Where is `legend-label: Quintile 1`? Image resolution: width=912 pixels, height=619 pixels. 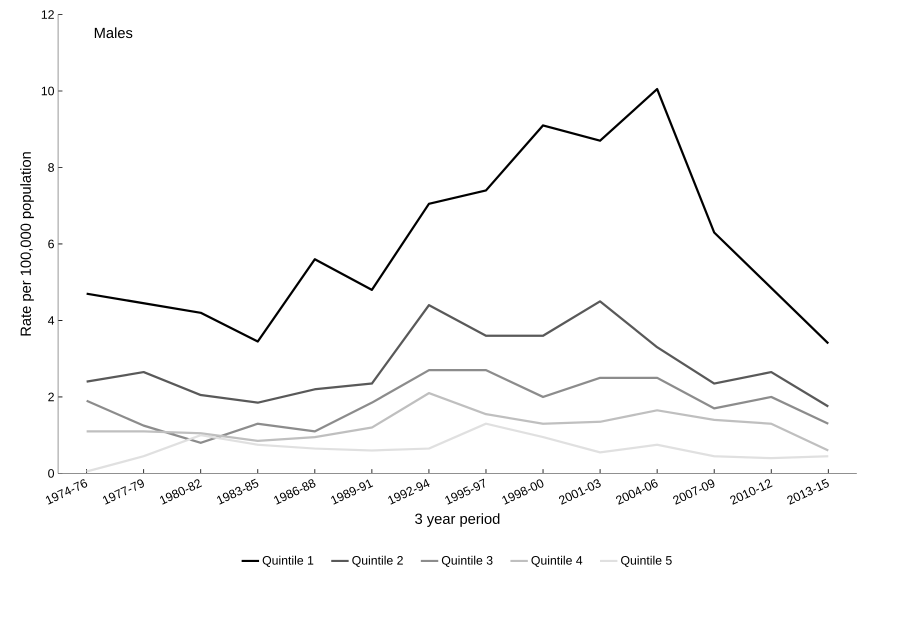 legend-label: Quintile 1 is located at coordinates (288, 562).